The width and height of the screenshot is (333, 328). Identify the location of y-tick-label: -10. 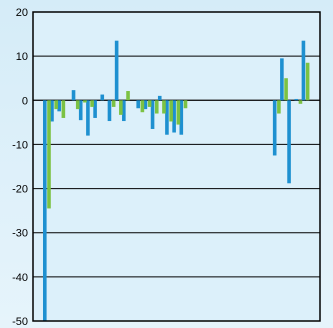
(20, 145).